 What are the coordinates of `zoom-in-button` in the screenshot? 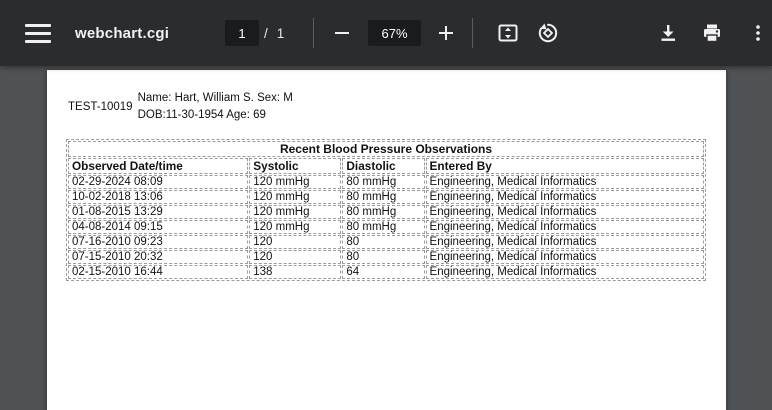 It's located at (446, 33).